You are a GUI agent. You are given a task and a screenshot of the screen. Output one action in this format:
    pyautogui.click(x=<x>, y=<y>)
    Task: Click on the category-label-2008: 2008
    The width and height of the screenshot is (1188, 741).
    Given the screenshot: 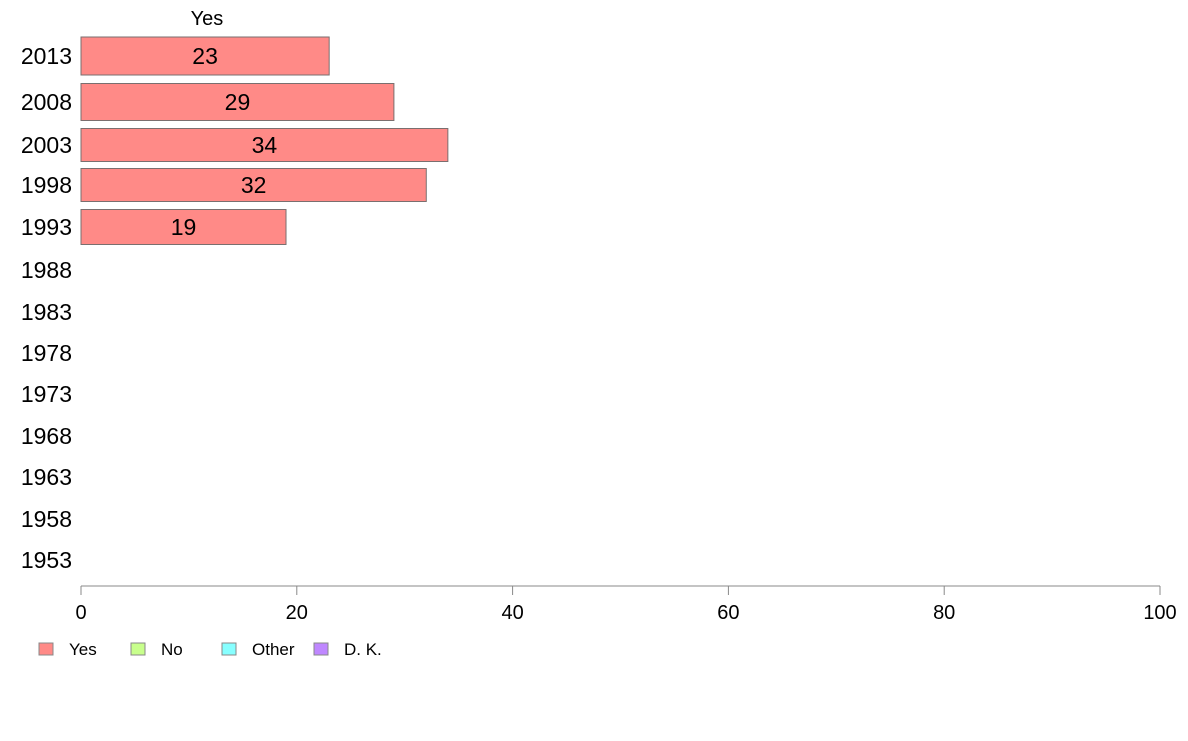 What is the action you would take?
    pyautogui.click(x=46, y=102)
    